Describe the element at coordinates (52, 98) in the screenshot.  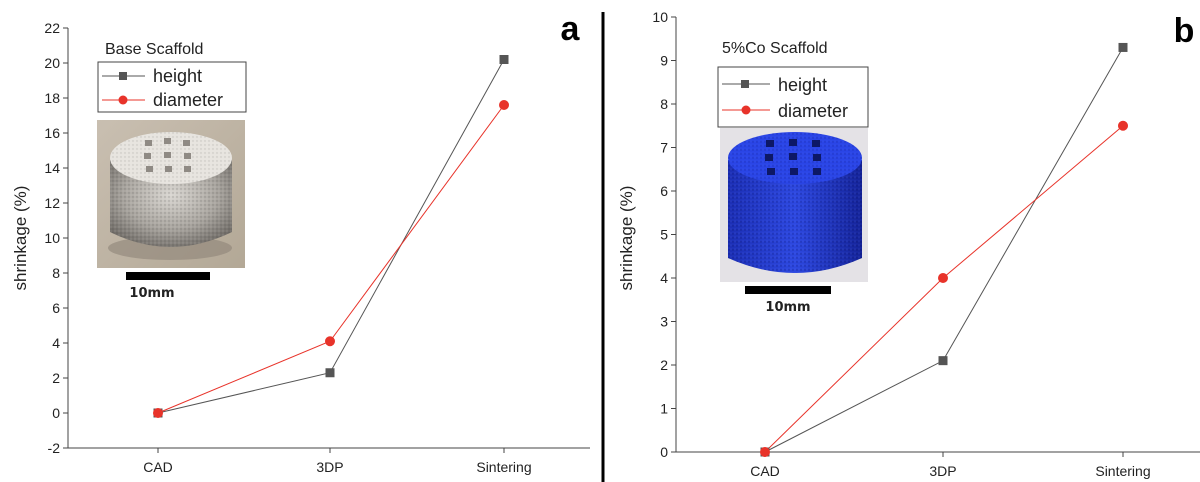
I see `y-tick-label: 18` at that location.